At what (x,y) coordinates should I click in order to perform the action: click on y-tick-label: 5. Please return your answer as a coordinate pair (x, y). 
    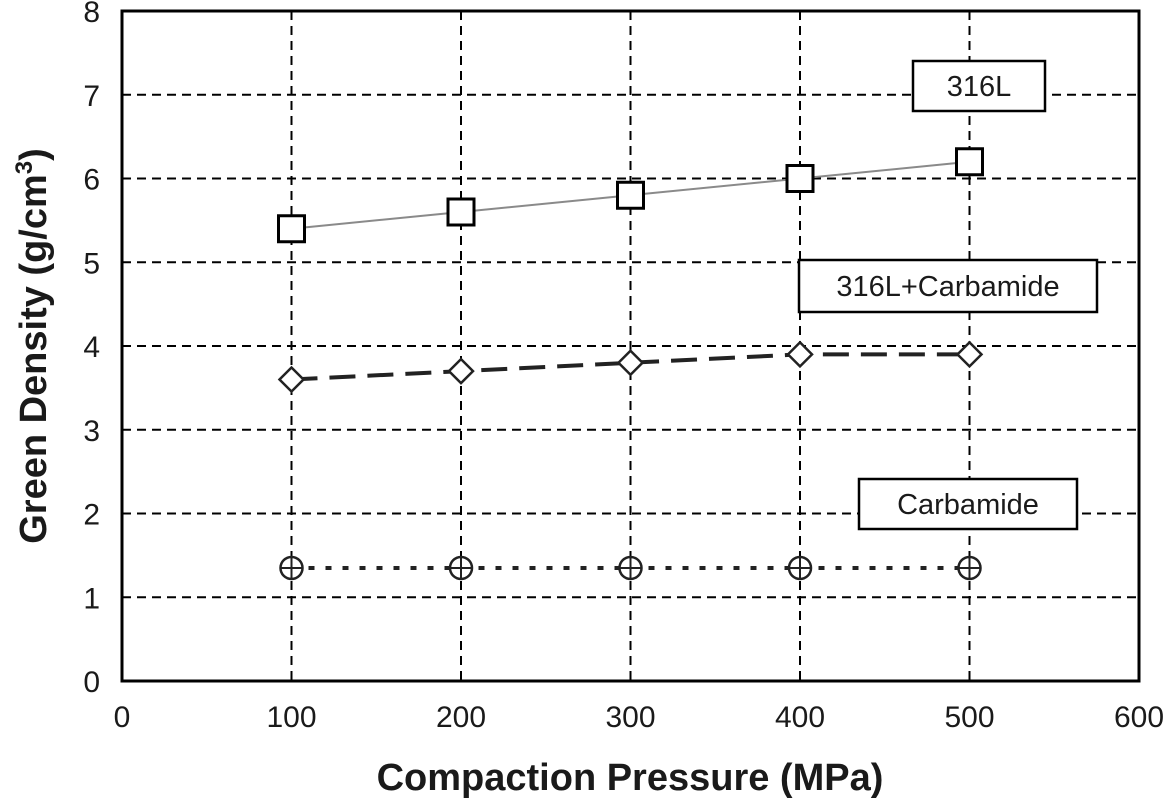
    Looking at the image, I should click on (91, 263).